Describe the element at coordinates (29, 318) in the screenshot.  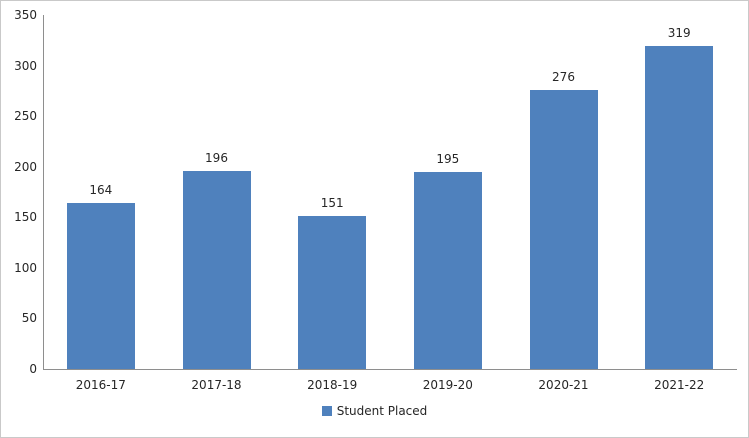
I see `y-tick-label-50: 50` at that location.